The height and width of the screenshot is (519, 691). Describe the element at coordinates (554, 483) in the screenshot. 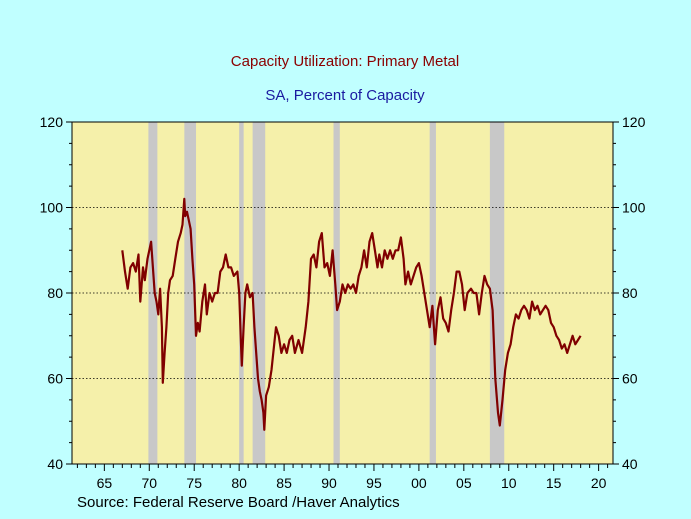

I see `x-tick-label: 15` at that location.